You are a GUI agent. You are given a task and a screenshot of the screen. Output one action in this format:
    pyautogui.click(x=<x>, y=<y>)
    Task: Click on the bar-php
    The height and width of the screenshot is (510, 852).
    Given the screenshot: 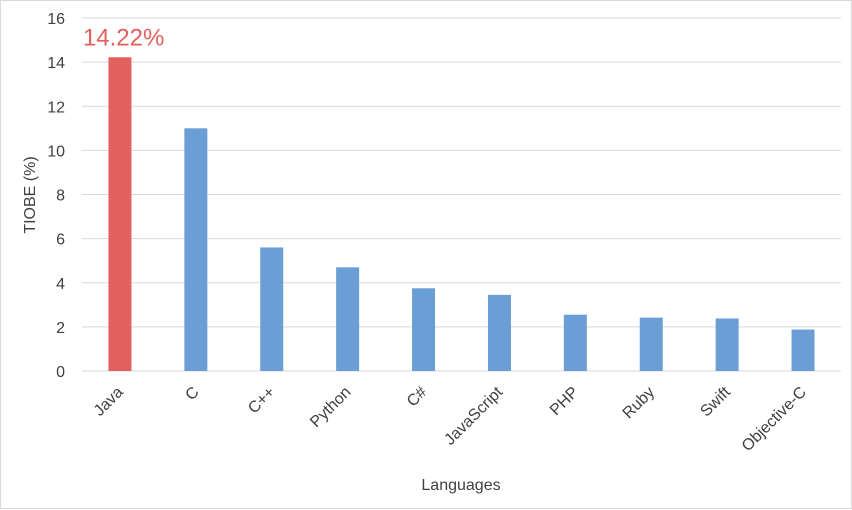 What is the action you would take?
    pyautogui.click(x=575, y=342)
    